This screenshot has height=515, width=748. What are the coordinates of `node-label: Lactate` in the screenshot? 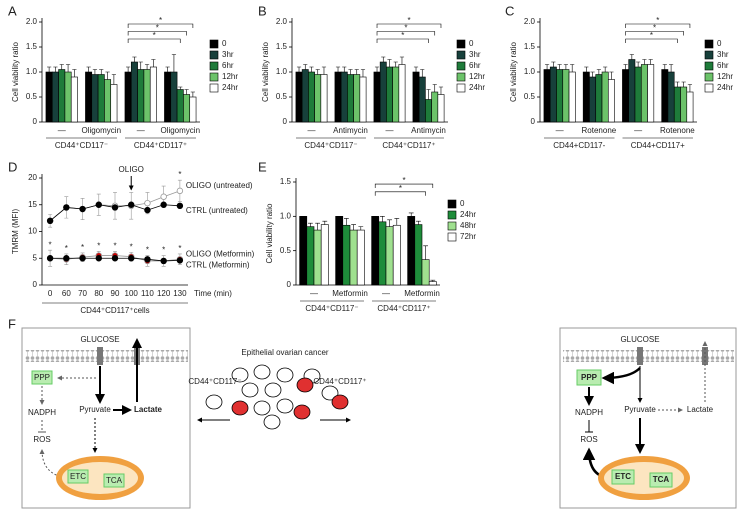 It's located at (148, 409).